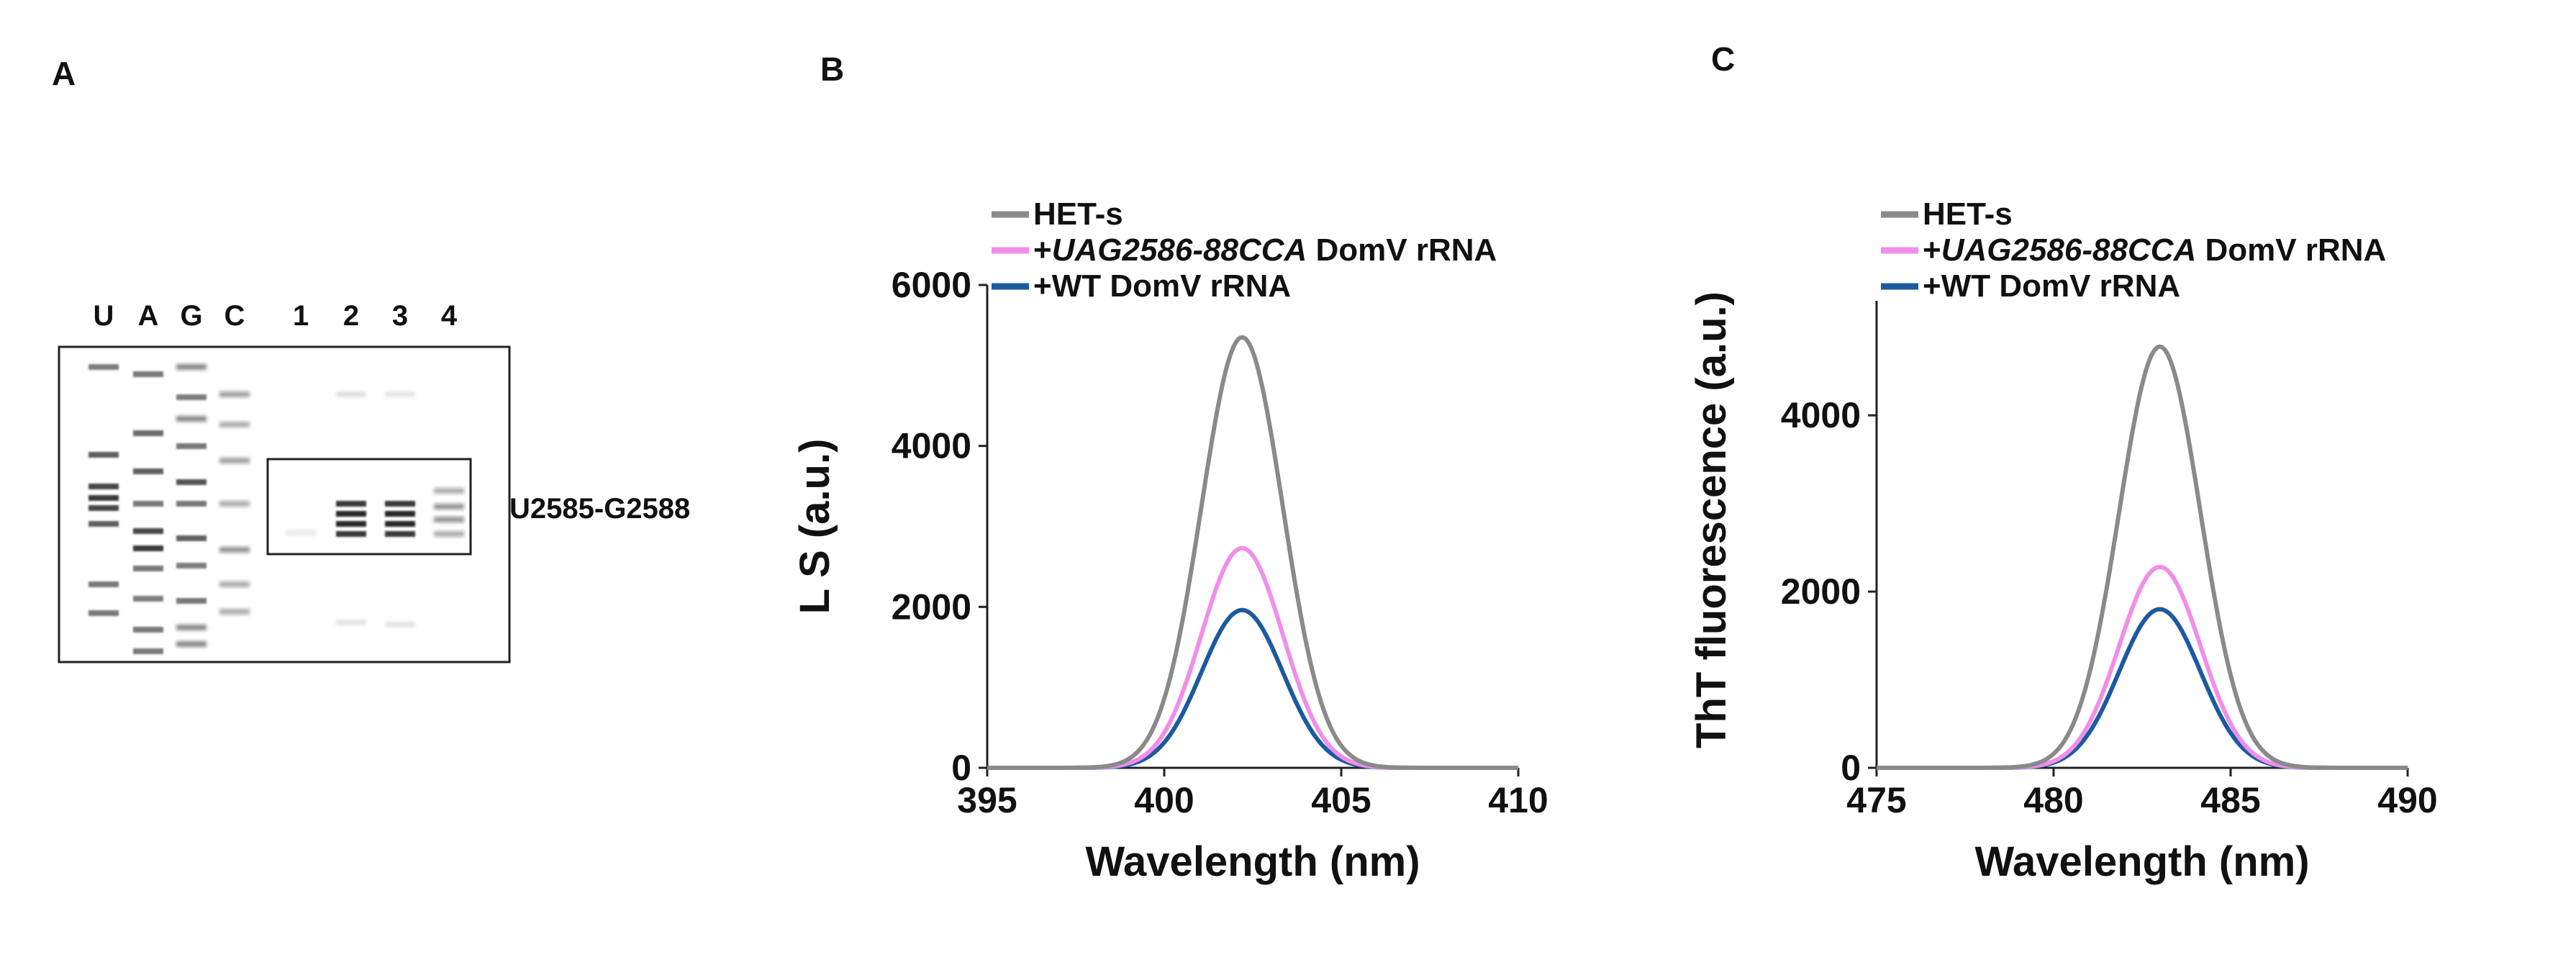  Describe the element at coordinates (1821, 415) in the screenshot. I see `y-tick-label: 4000` at that location.